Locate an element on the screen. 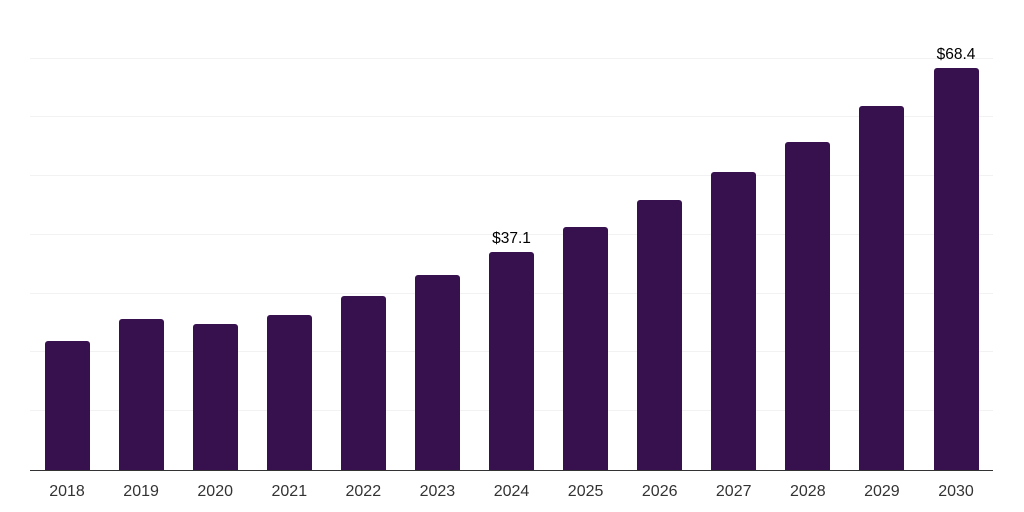 The width and height of the screenshot is (1024, 512). data-label-2024: $37.1 is located at coordinates (511, 238).